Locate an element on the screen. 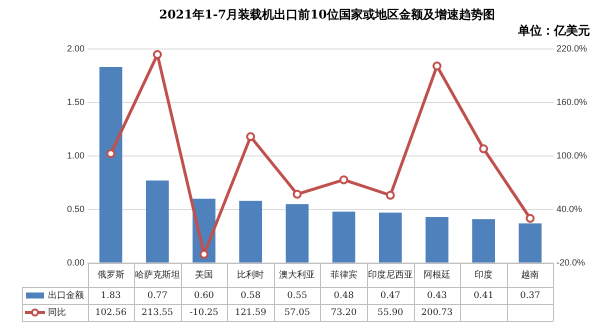 This screenshot has width=600, height=333. chart-title: 2021年1-7月装载机出口前10位国家或地区金额及增速趋势图 is located at coordinates (327, 14).